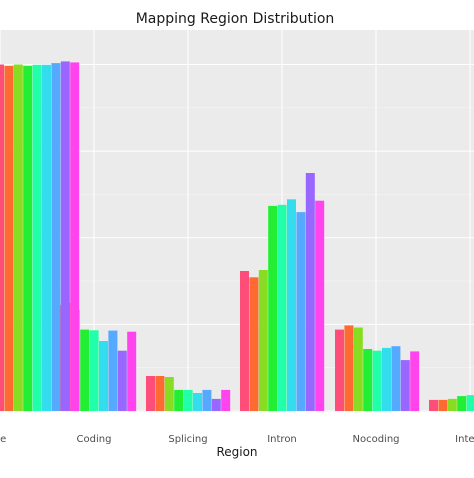 The height and width of the screenshot is (478, 474). Describe the element at coordinates (282, 439) in the screenshot. I see `x-tick-label-intron: Intron` at that location.